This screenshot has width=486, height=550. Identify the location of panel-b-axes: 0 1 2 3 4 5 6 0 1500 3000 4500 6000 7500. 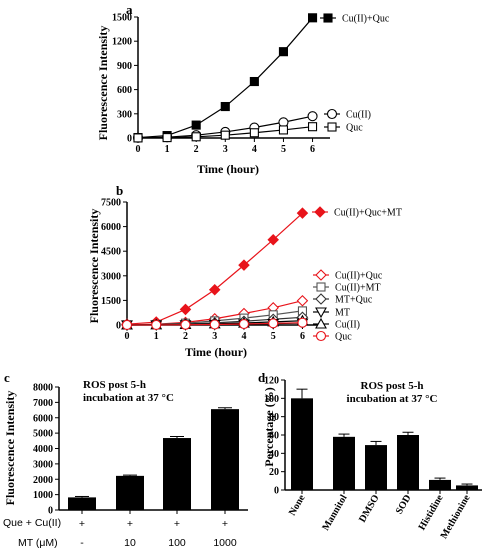
(210, 270).